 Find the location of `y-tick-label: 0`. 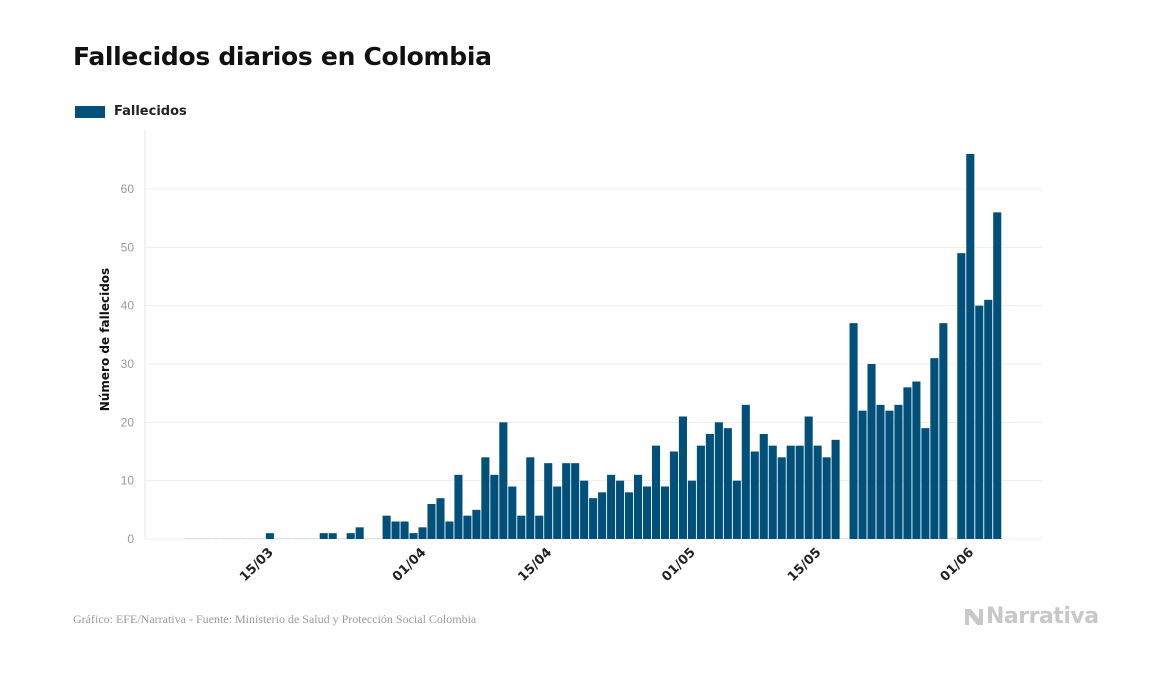

y-tick-label: 0 is located at coordinates (130, 539).